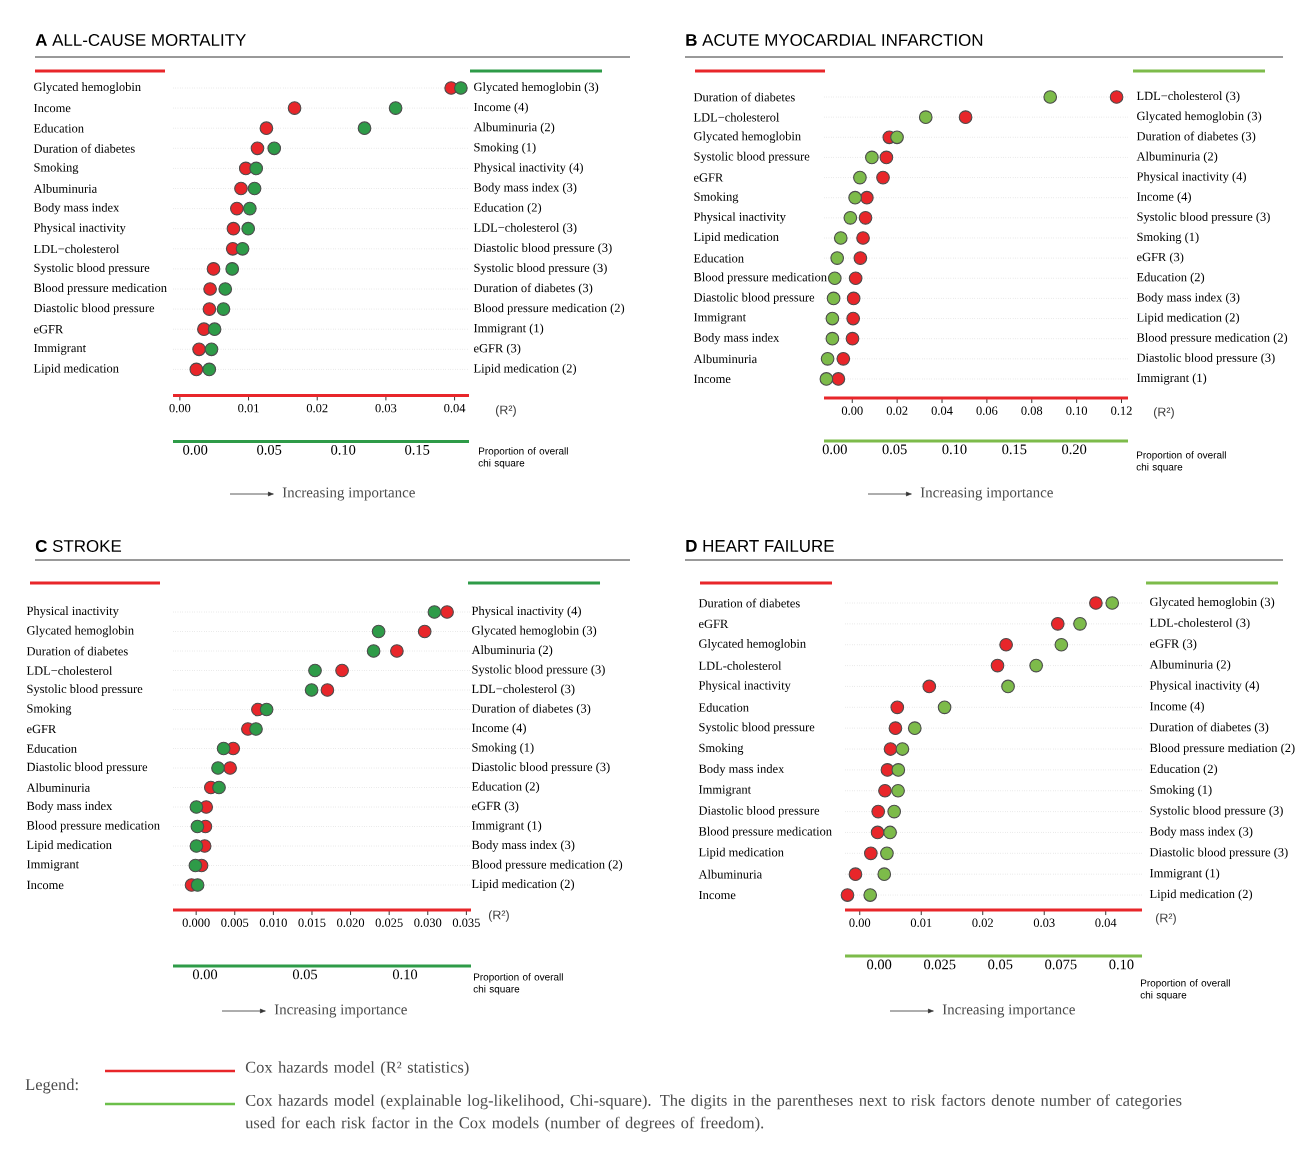 The image size is (1303, 1153). I want to click on y2-tick-label: Body mass index (3), so click(1201, 832).